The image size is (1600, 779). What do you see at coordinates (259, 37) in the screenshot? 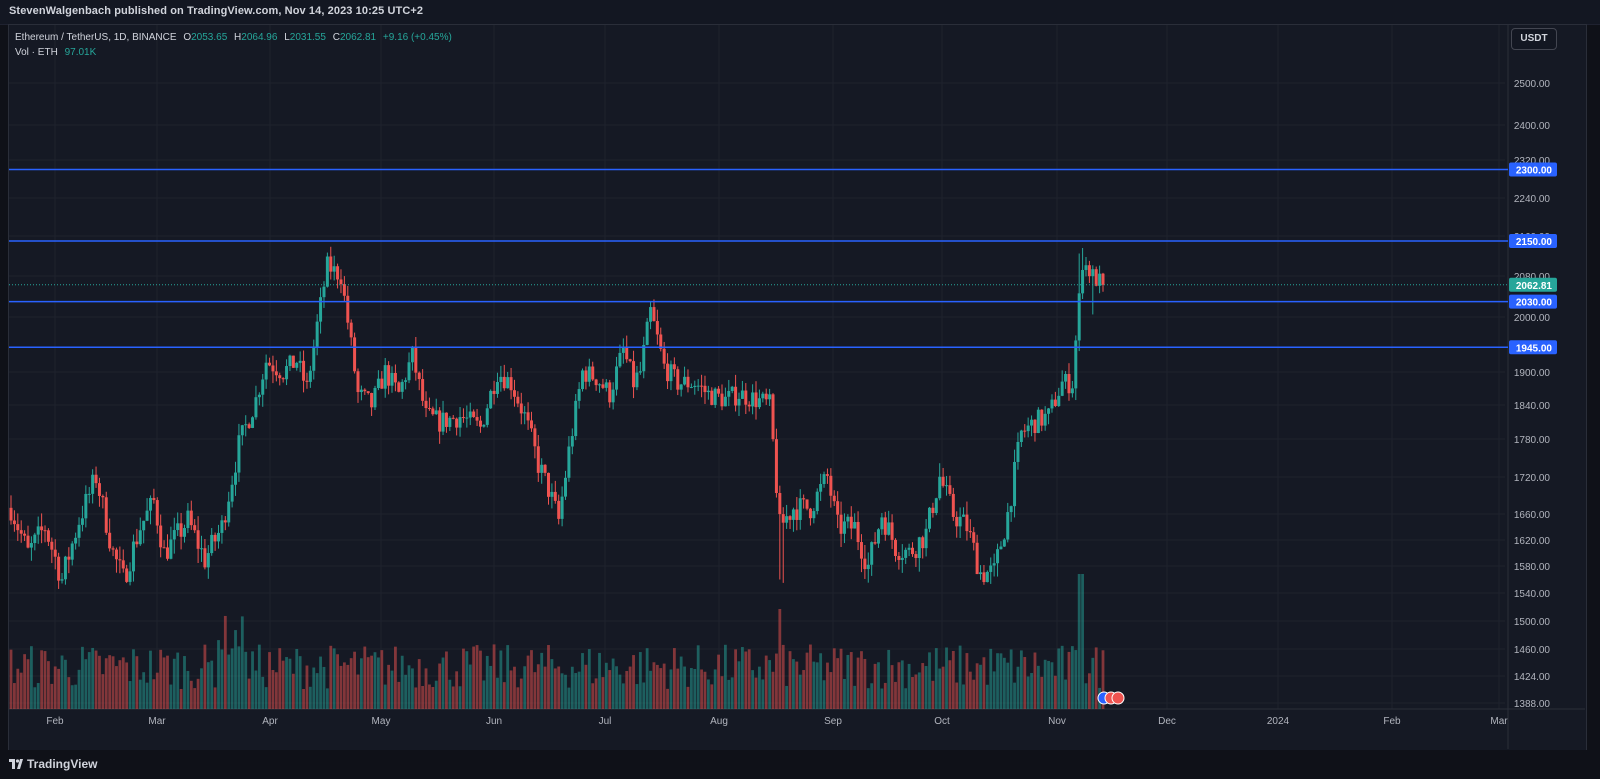
I see `legend-high-value: 2064.96` at bounding box center [259, 37].